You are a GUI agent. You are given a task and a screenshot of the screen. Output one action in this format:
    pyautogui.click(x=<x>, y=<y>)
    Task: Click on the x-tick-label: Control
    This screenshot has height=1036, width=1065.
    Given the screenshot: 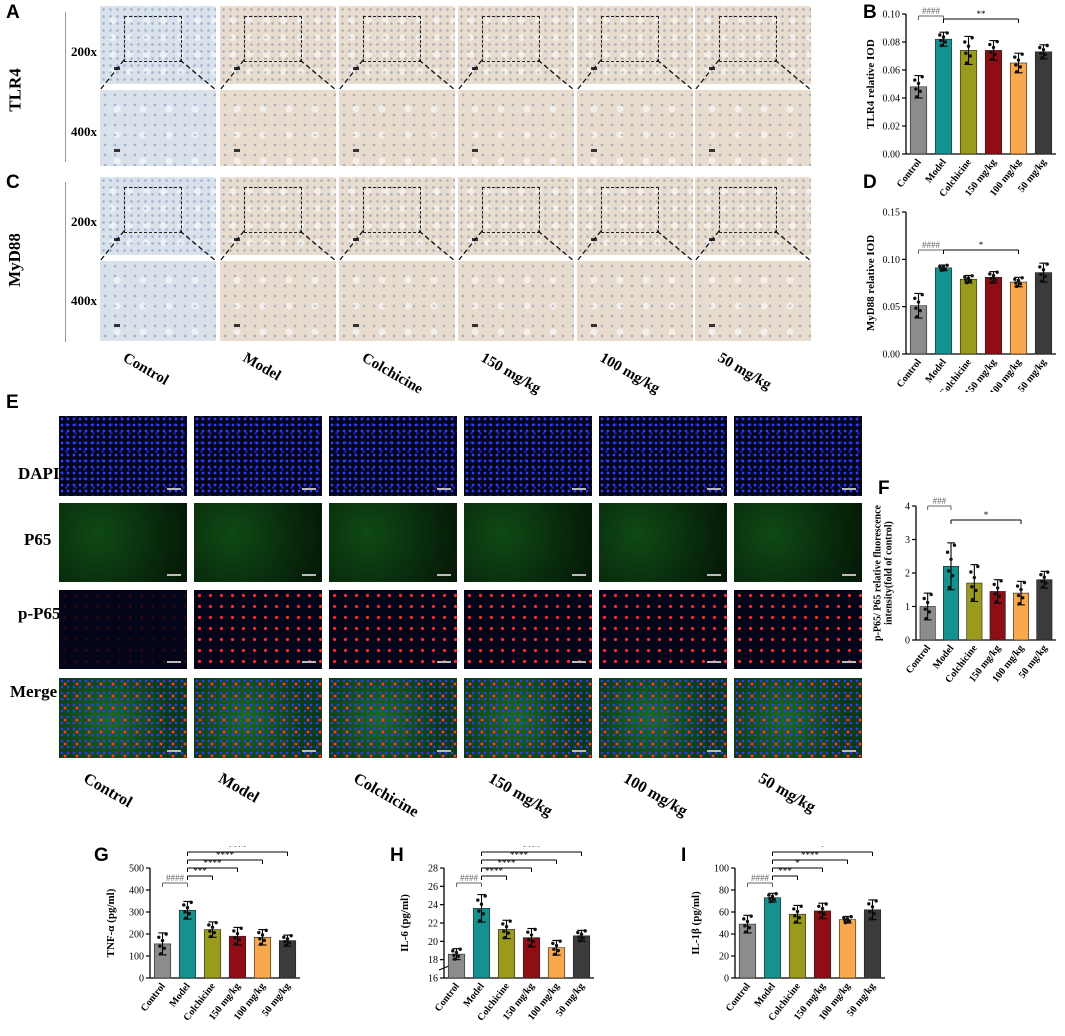 What is the action you would take?
    pyautogui.click(x=447, y=997)
    